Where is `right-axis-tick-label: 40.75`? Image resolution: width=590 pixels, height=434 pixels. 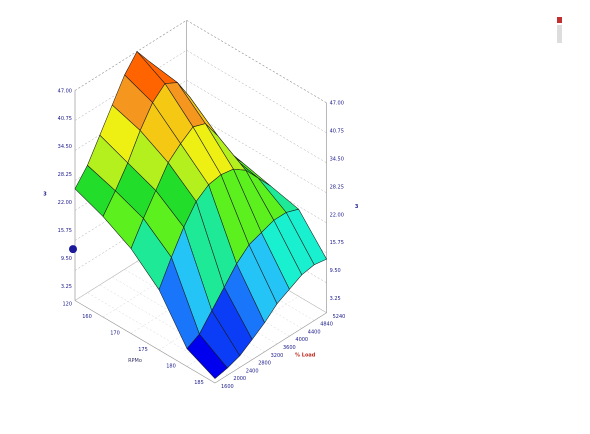
right-axis-tick-label: 40.75 is located at coordinates (337, 132).